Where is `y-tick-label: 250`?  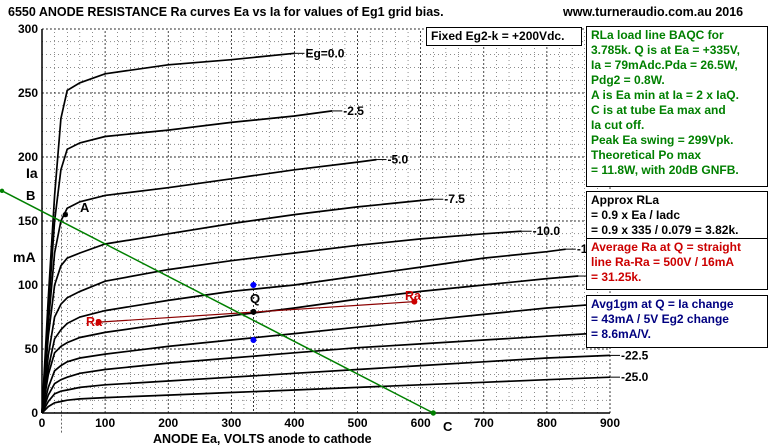 y-tick-label: 250 is located at coordinates (28, 93).